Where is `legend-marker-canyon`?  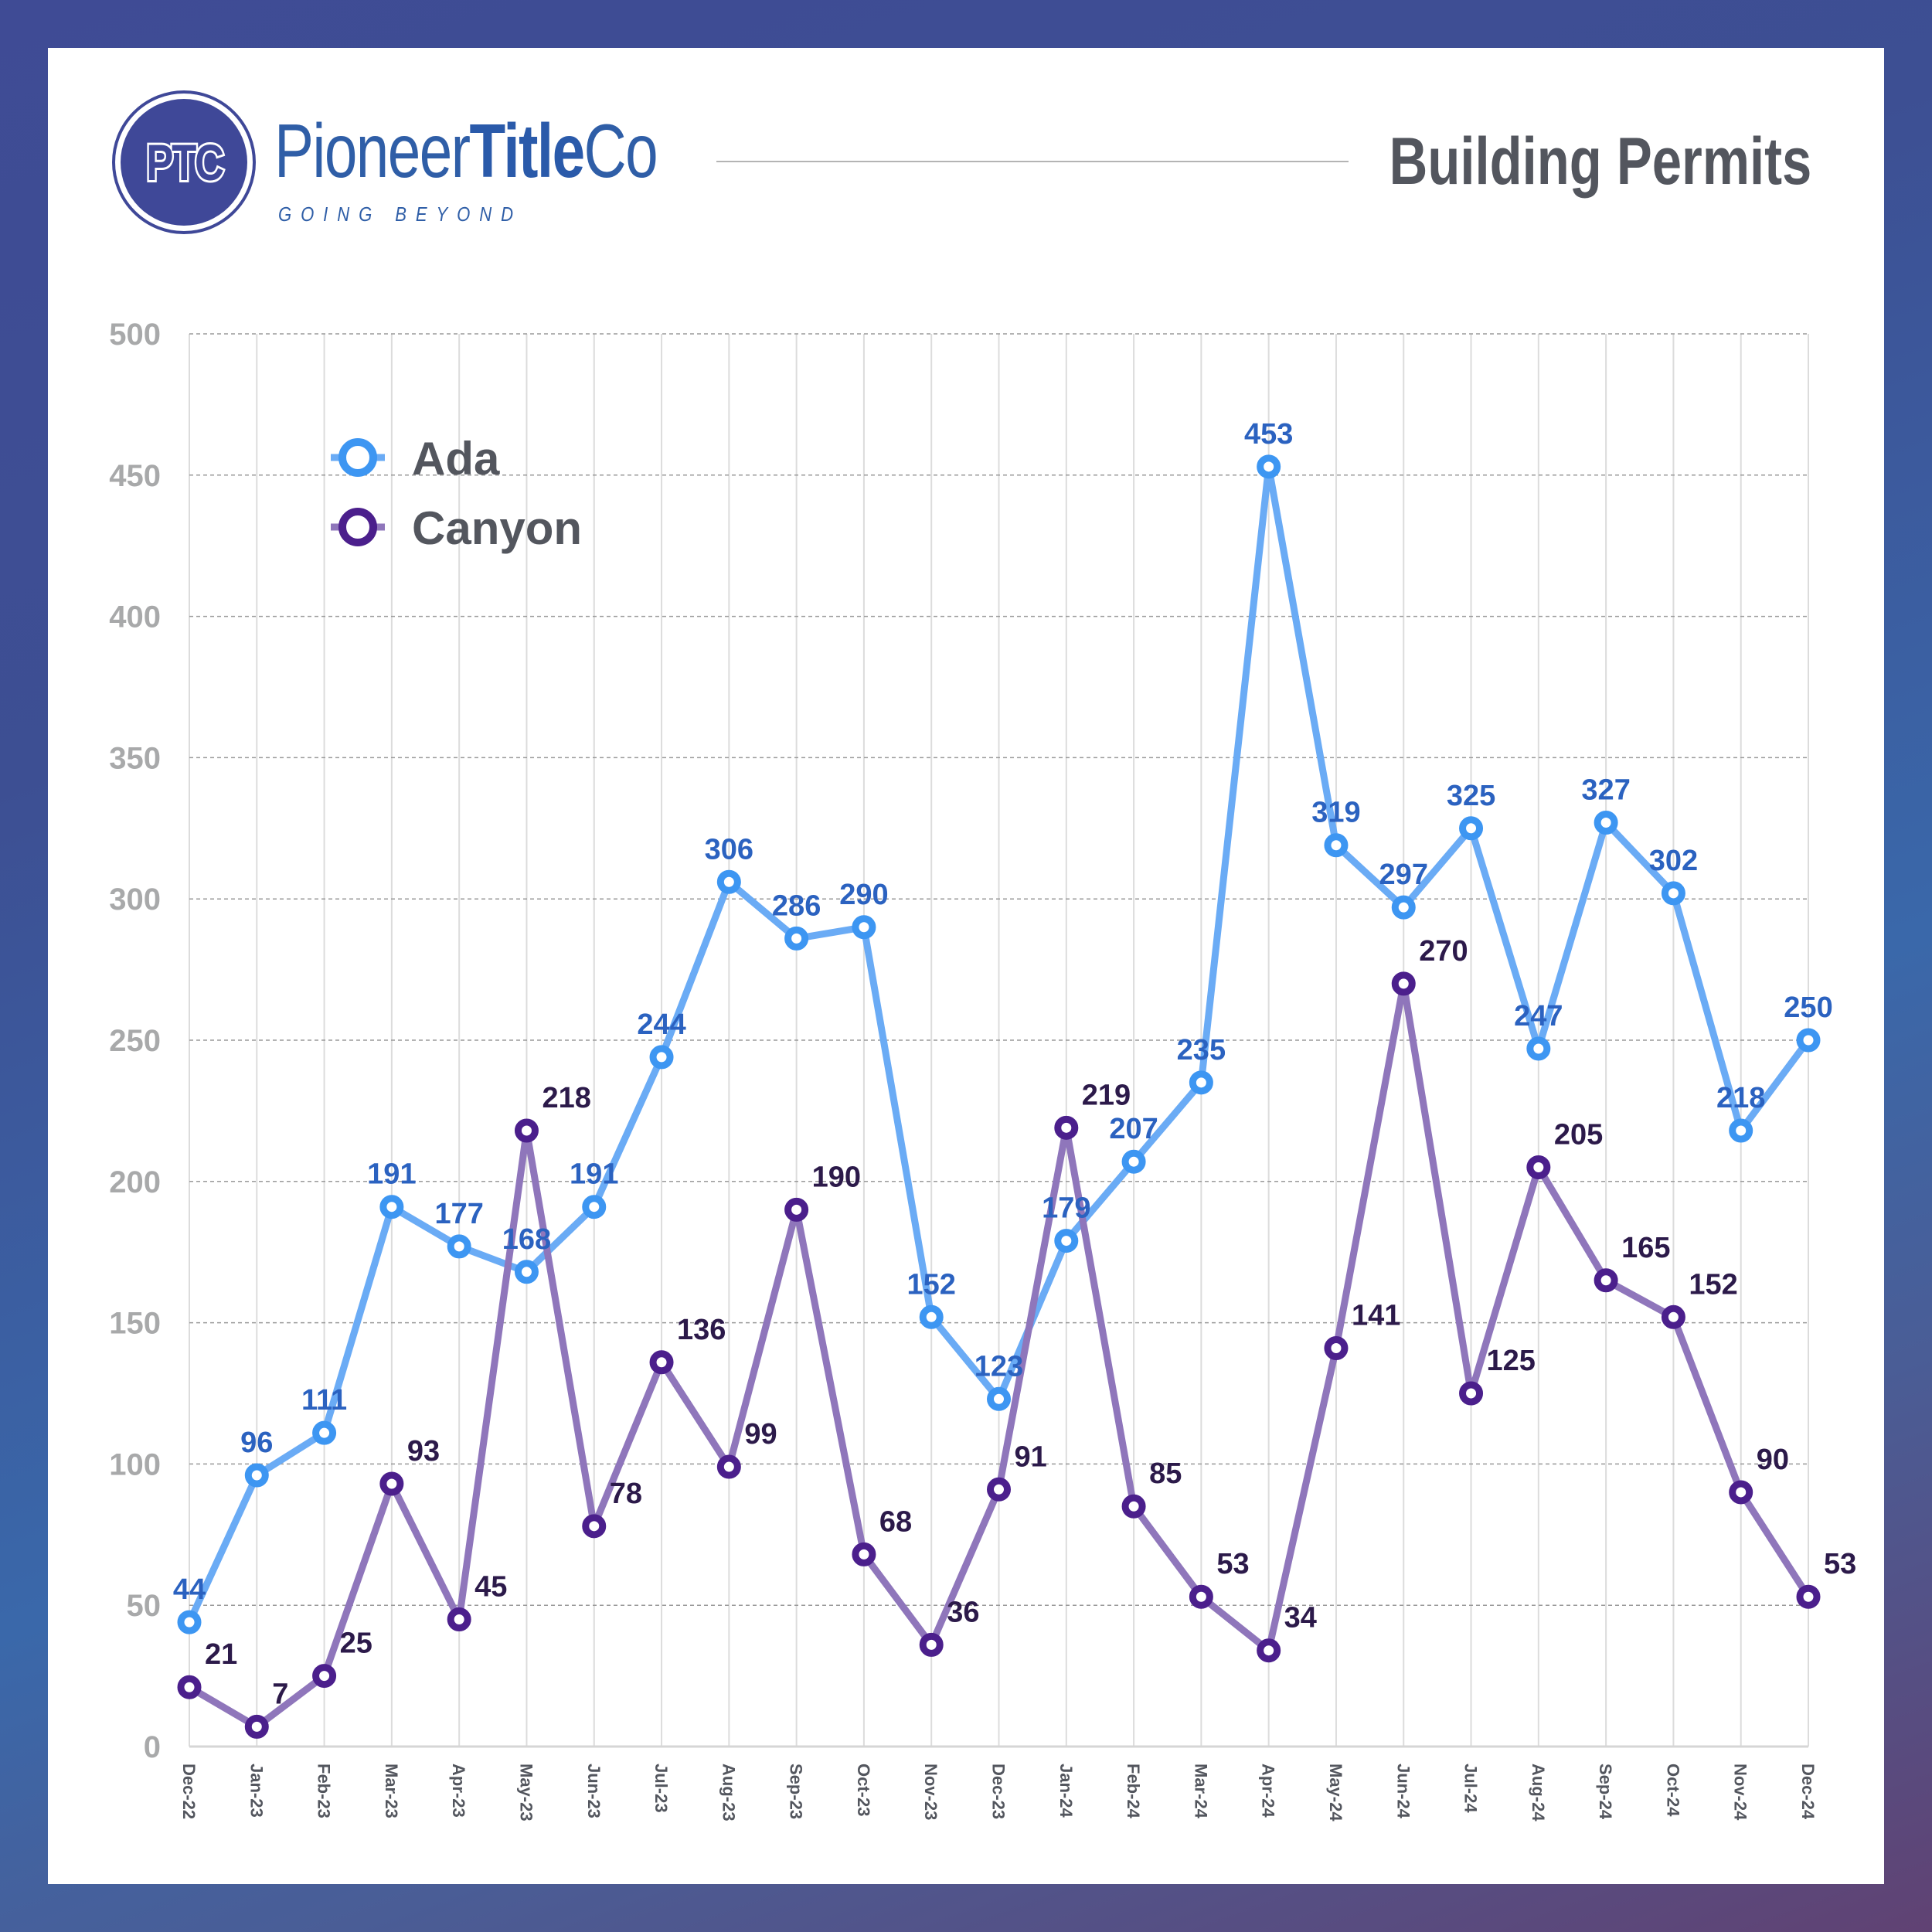 legend-marker-canyon is located at coordinates (358, 527).